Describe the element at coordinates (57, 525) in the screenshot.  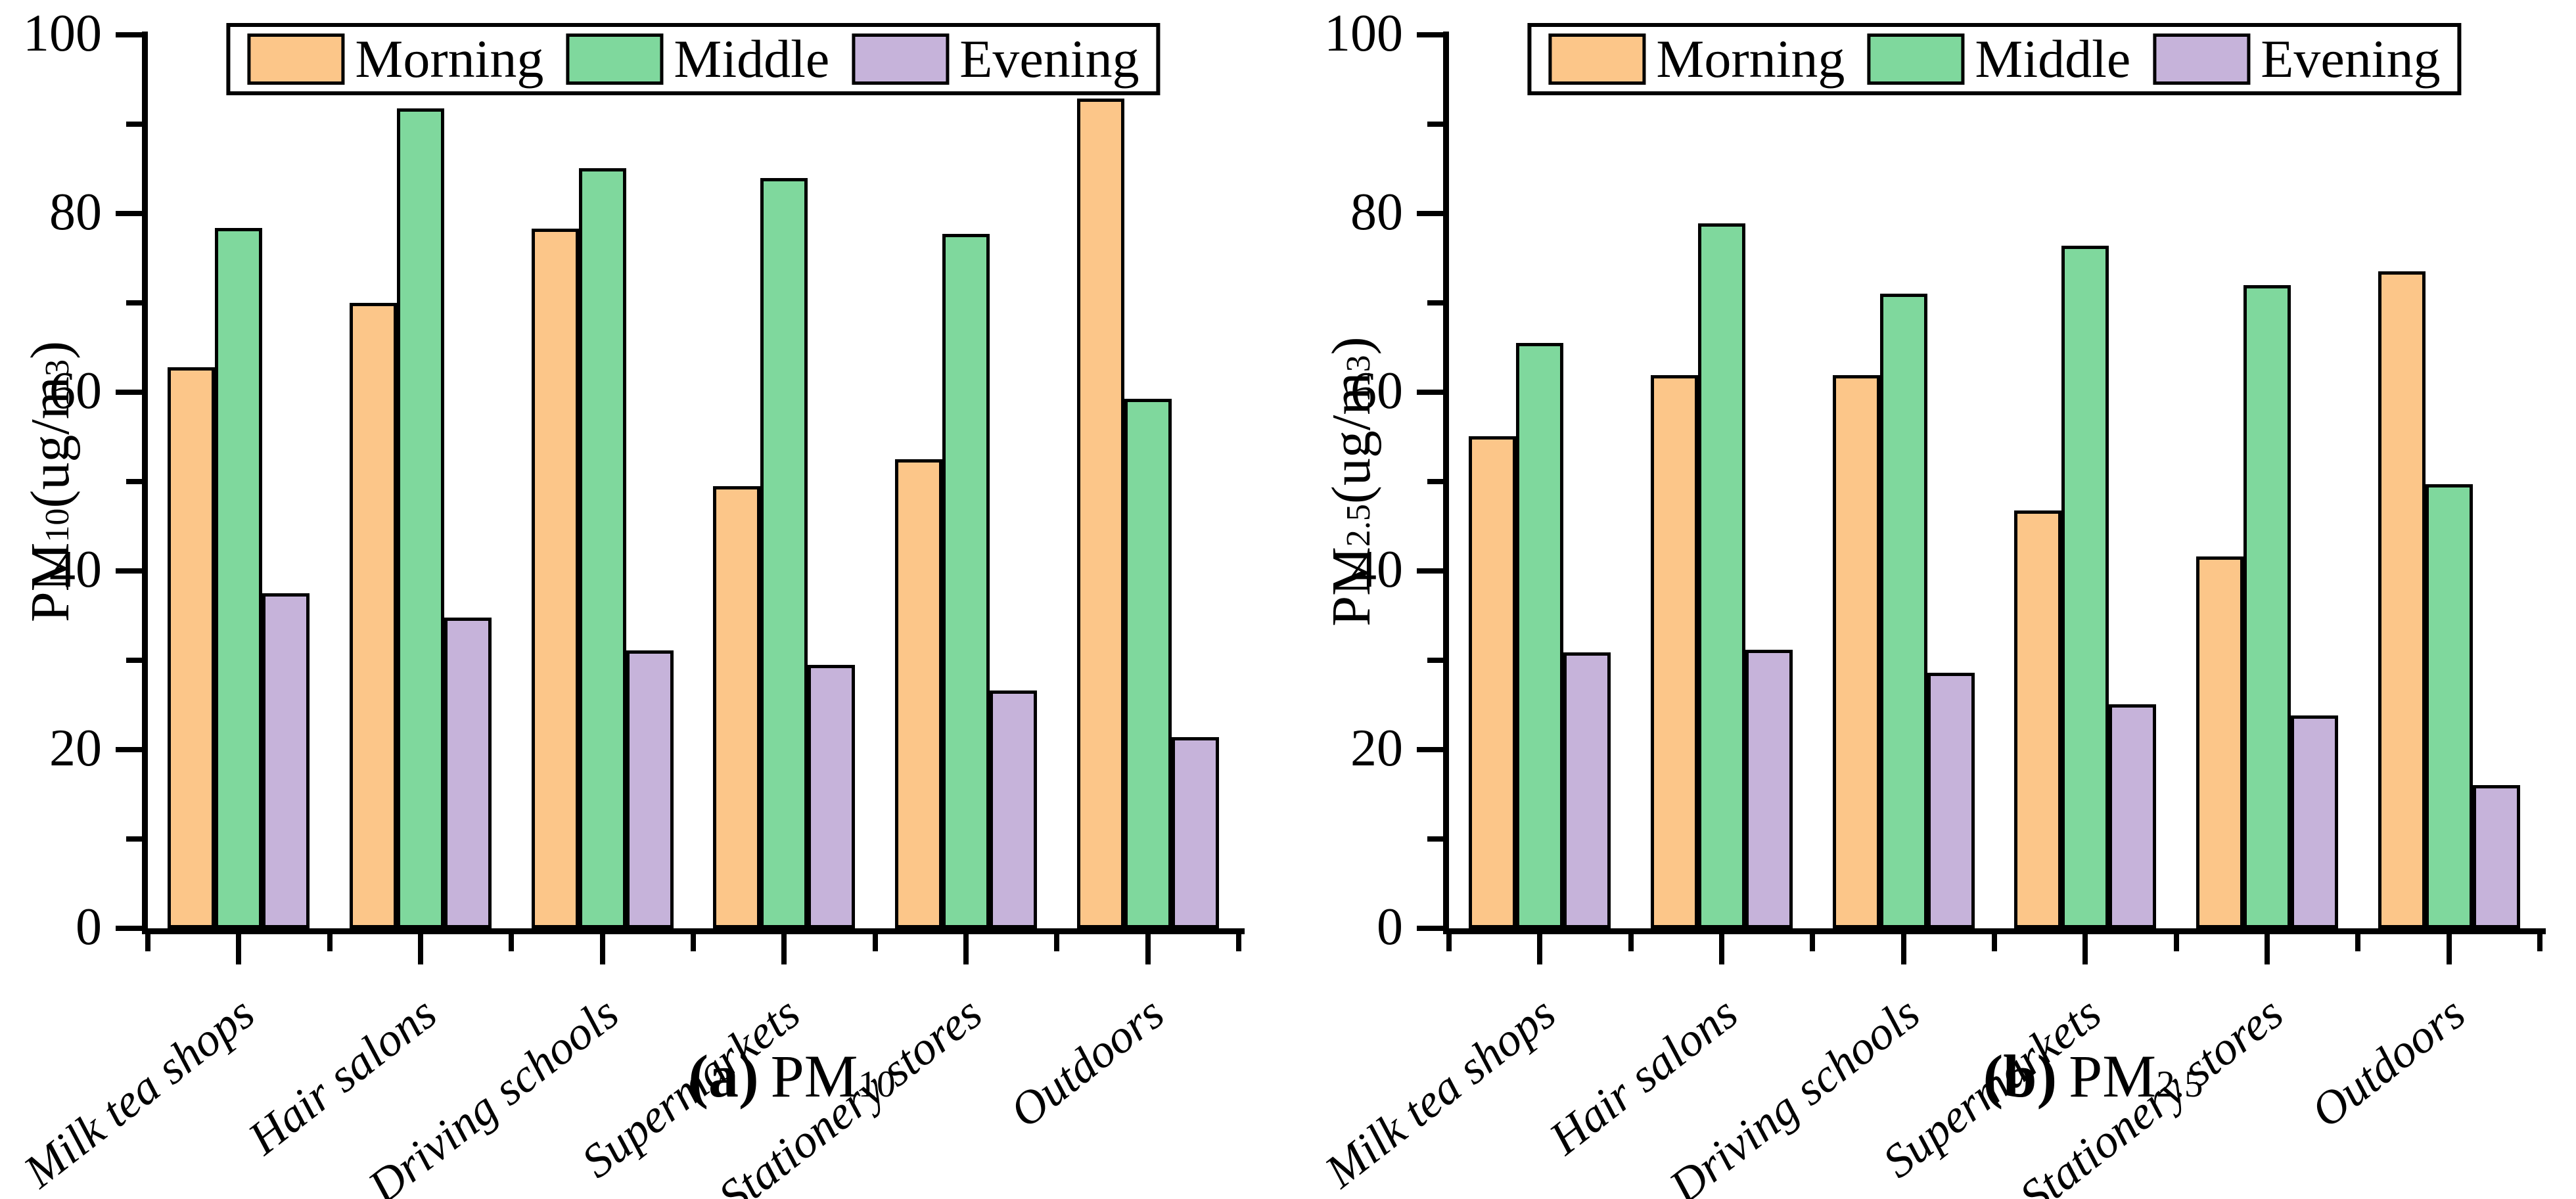
I see `y-axis-title-sub: 10` at that location.